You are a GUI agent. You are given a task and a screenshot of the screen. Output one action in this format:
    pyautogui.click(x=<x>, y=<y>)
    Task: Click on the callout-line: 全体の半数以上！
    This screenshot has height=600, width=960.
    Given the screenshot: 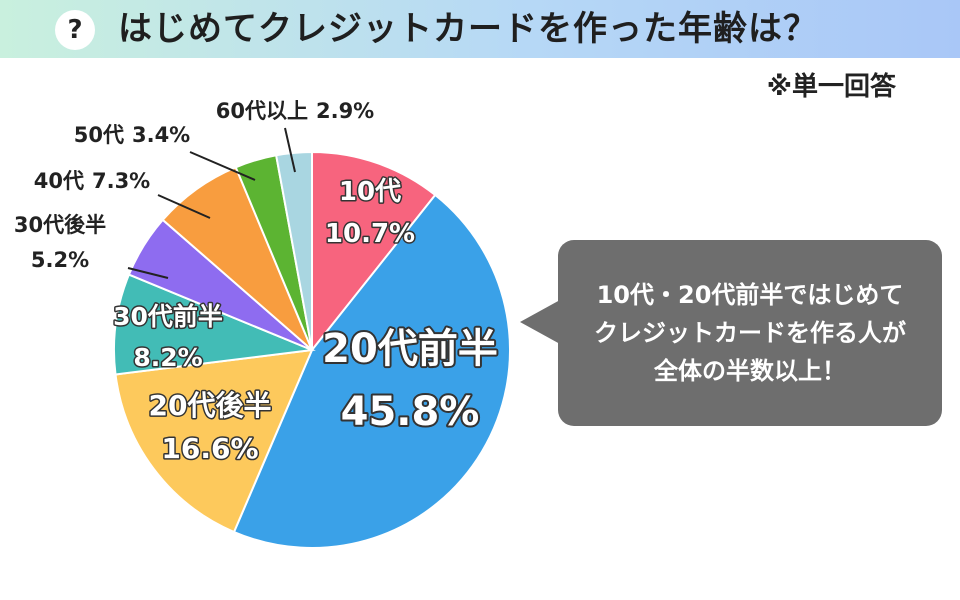 What is the action you would take?
    pyautogui.click(x=750, y=371)
    